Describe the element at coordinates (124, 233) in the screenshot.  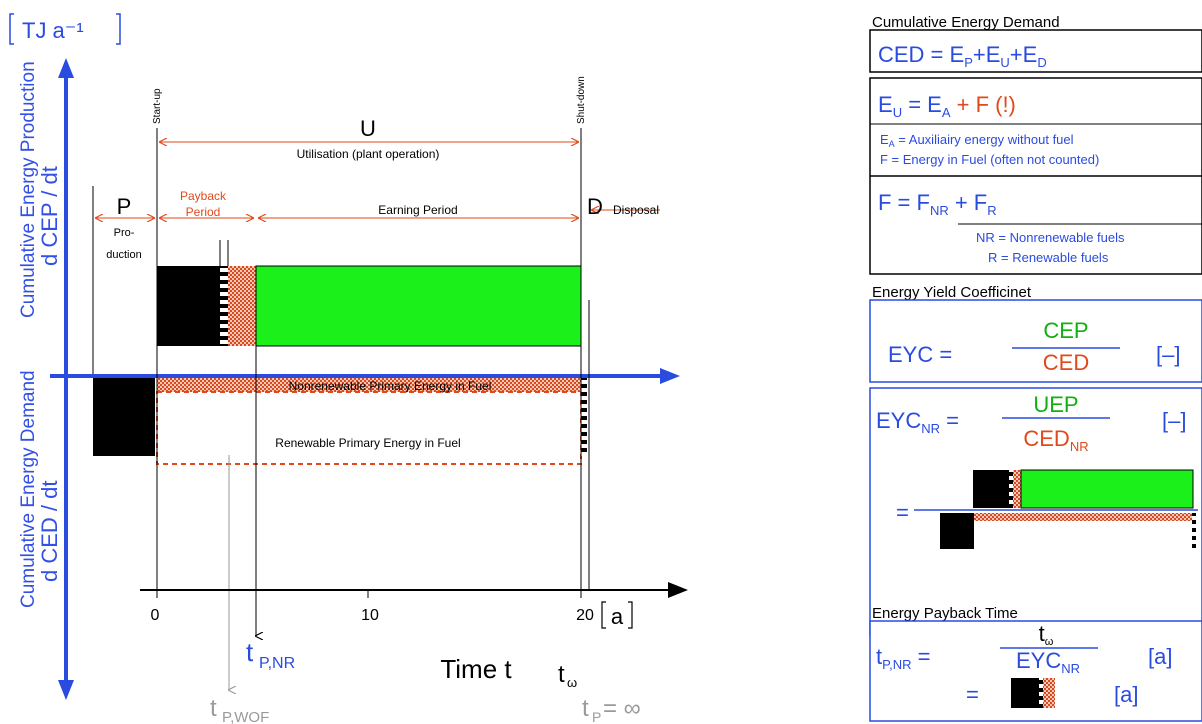
I see `production-label-1: Pro-` at that location.